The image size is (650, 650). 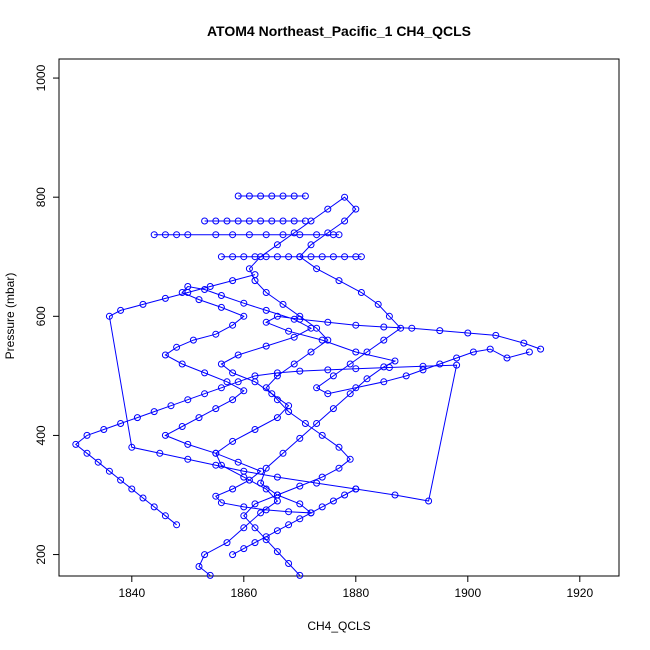 What do you see at coordinates (41, 197) in the screenshot?
I see `y-tick-label-3: 800` at bounding box center [41, 197].